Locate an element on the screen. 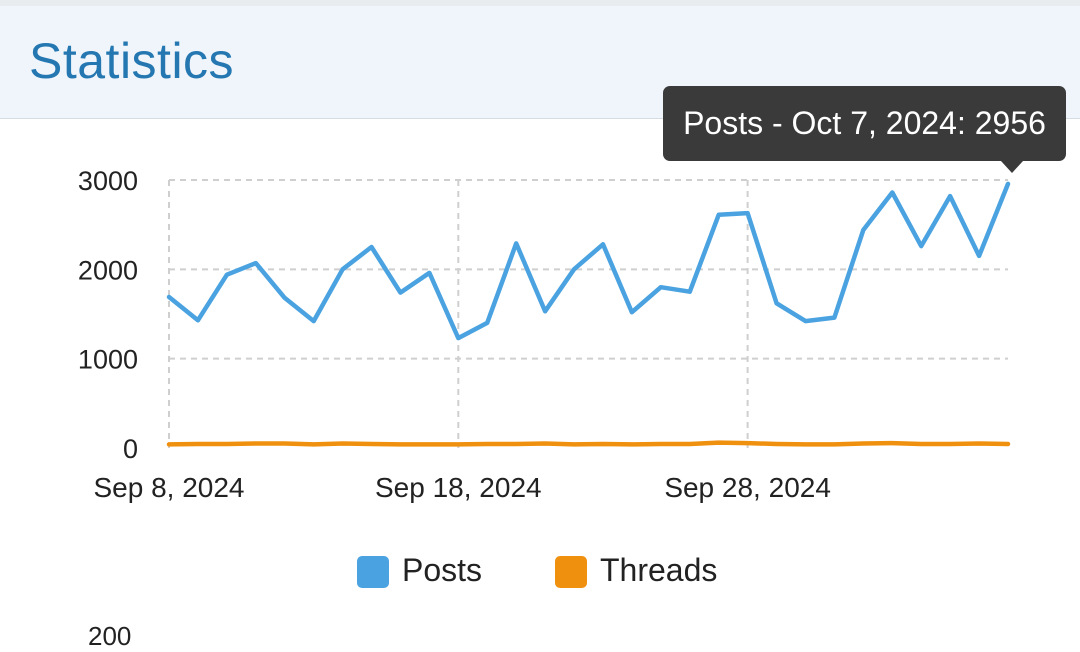 This screenshot has width=1080, height=652. y-tick-label: 2000 is located at coordinates (108, 270).